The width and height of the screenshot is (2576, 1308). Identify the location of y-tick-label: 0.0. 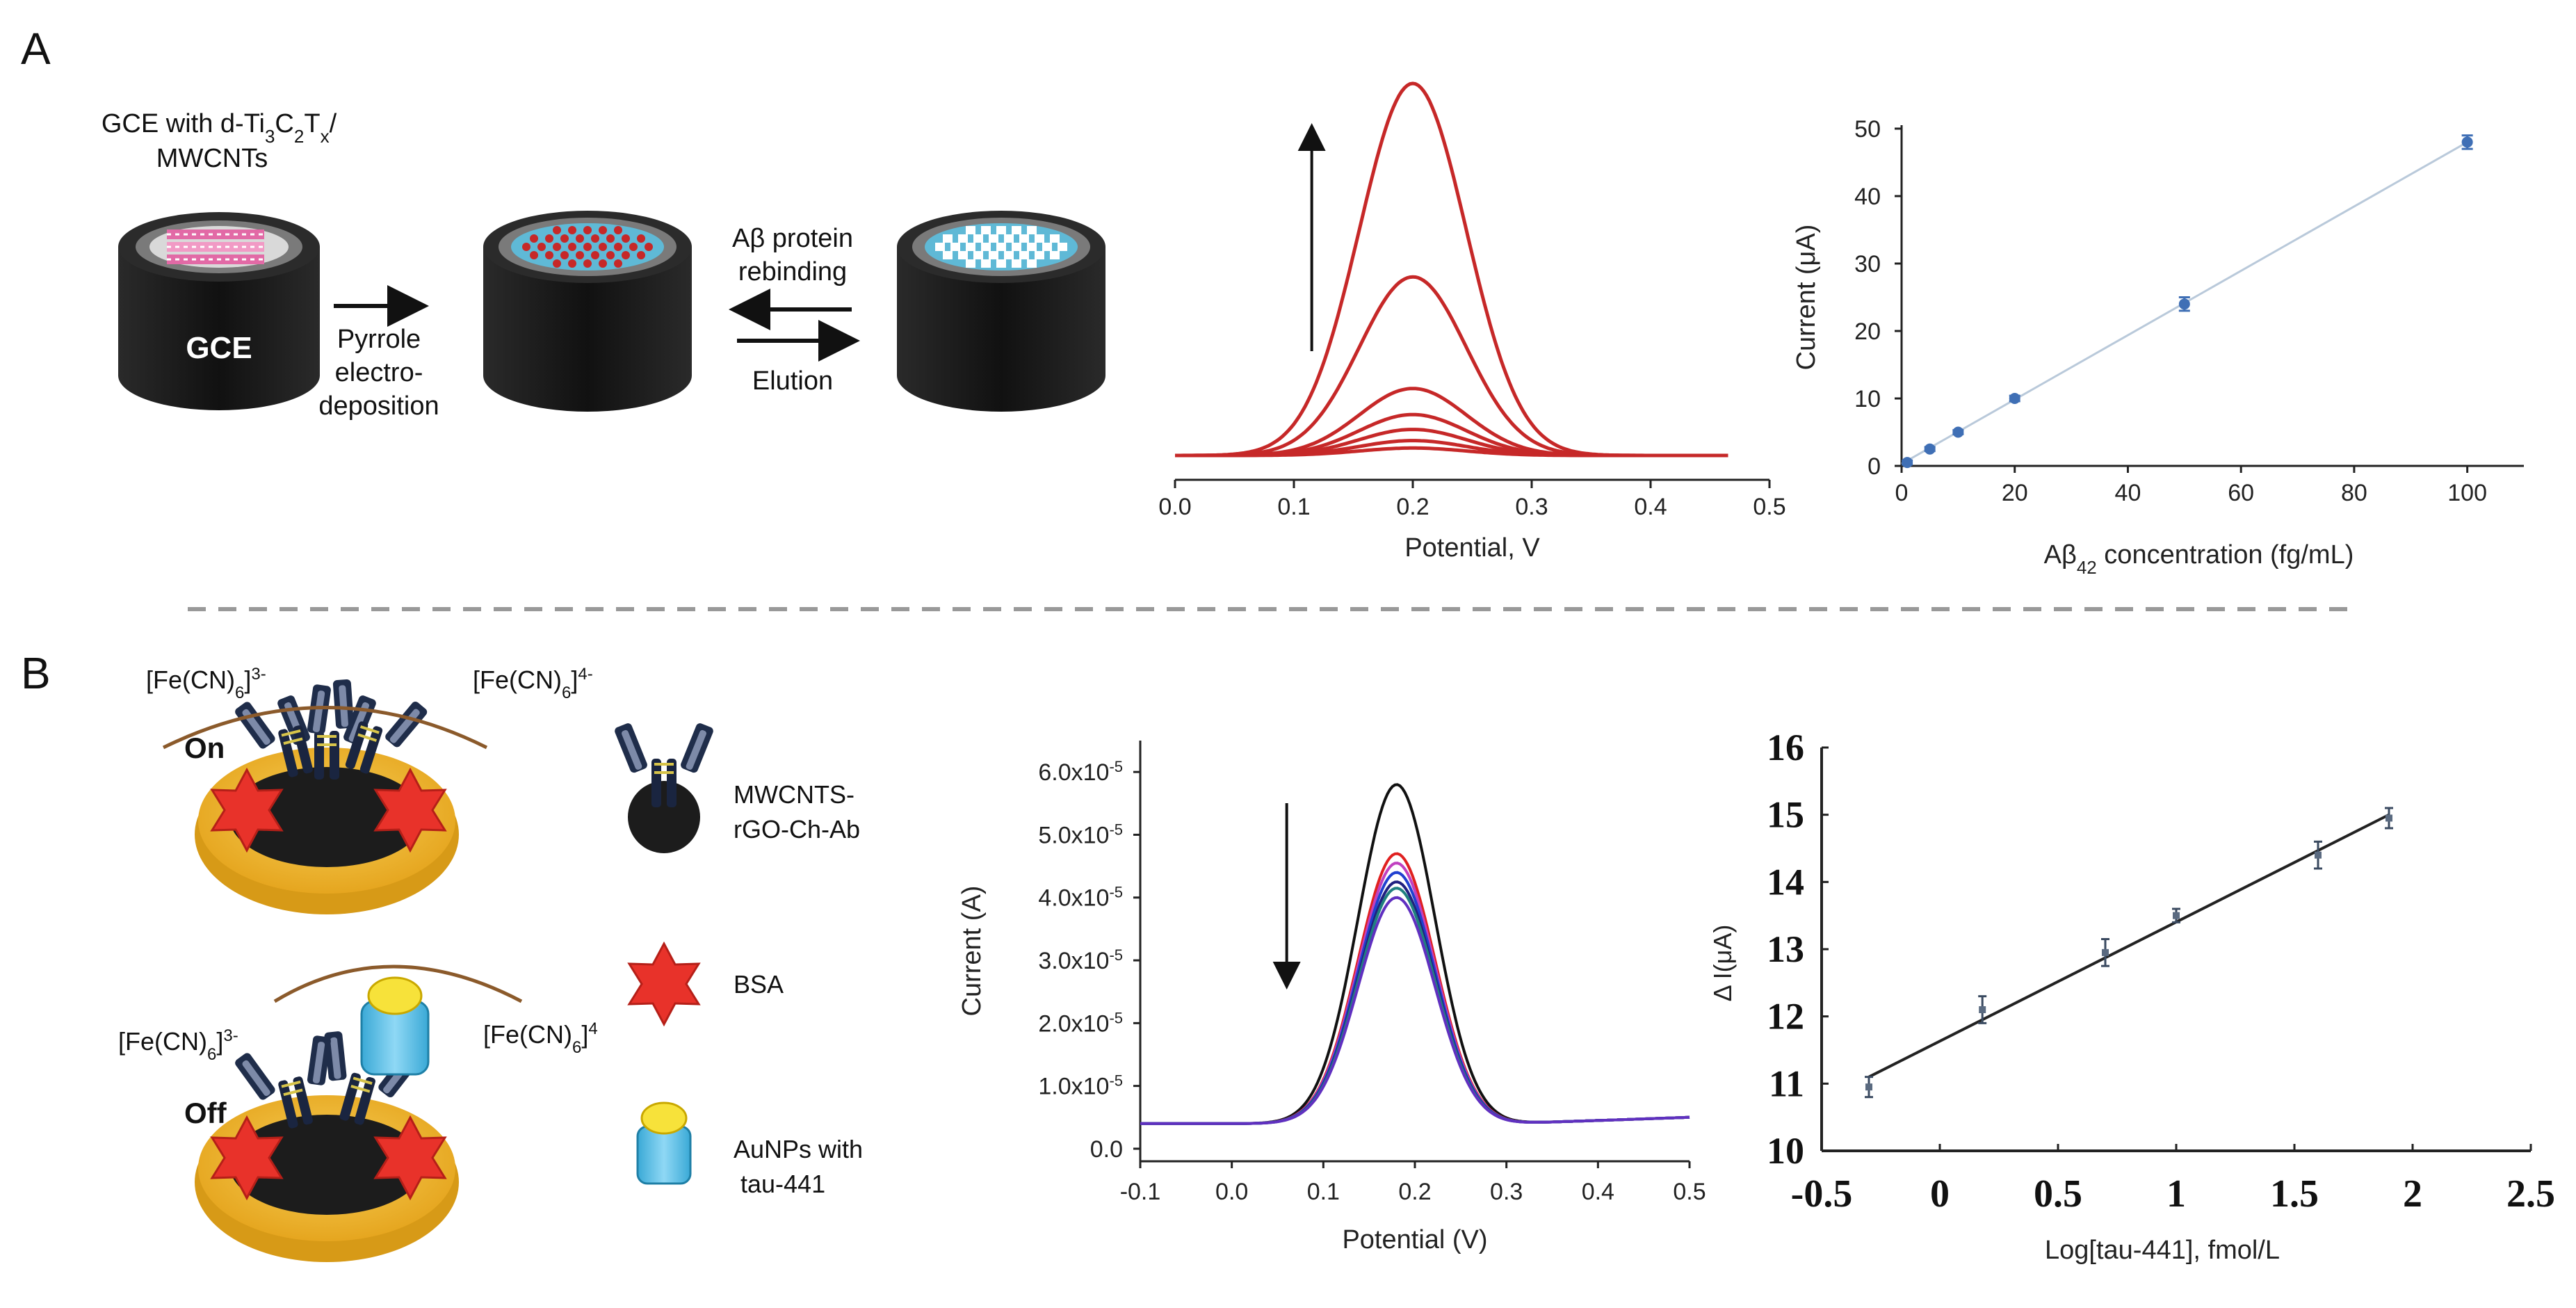
(1106, 1150).